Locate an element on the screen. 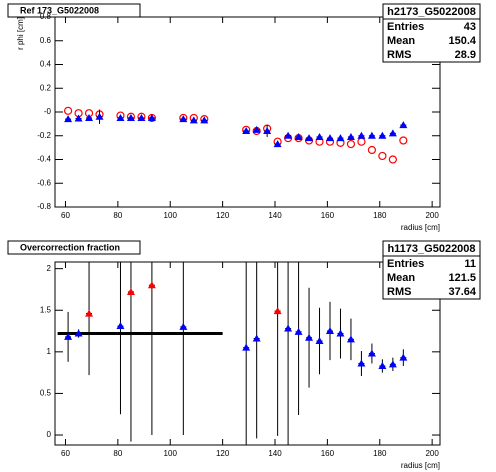 This screenshot has height=472, width=496. stats-value: 11 is located at coordinates (470, 264).